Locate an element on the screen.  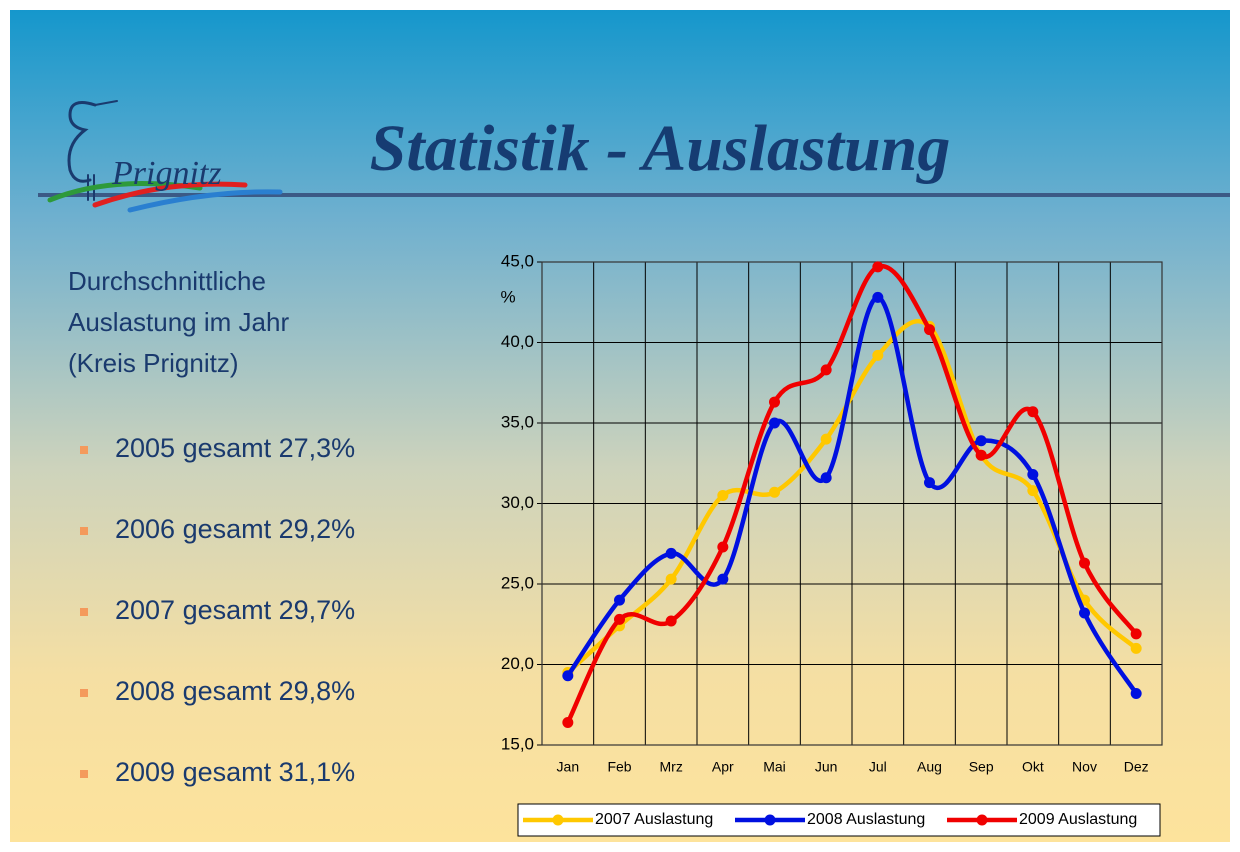
intro-line: Auslastung im Jahr is located at coordinates (178, 322).